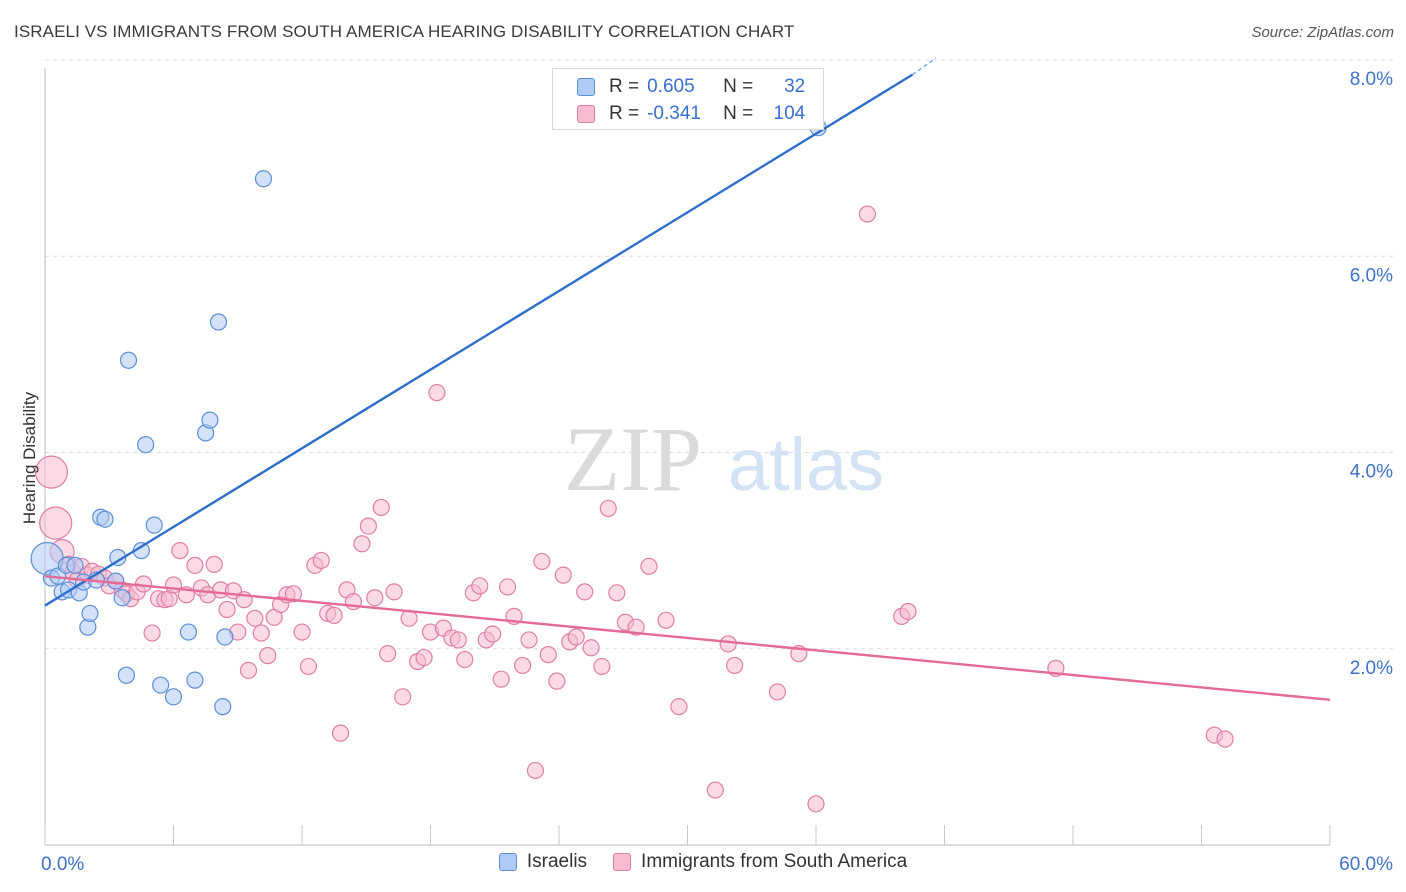 This screenshot has width=1406, height=892. What do you see at coordinates (557, 861) in the screenshot?
I see `legend-label-israelis: Israelis` at bounding box center [557, 861].